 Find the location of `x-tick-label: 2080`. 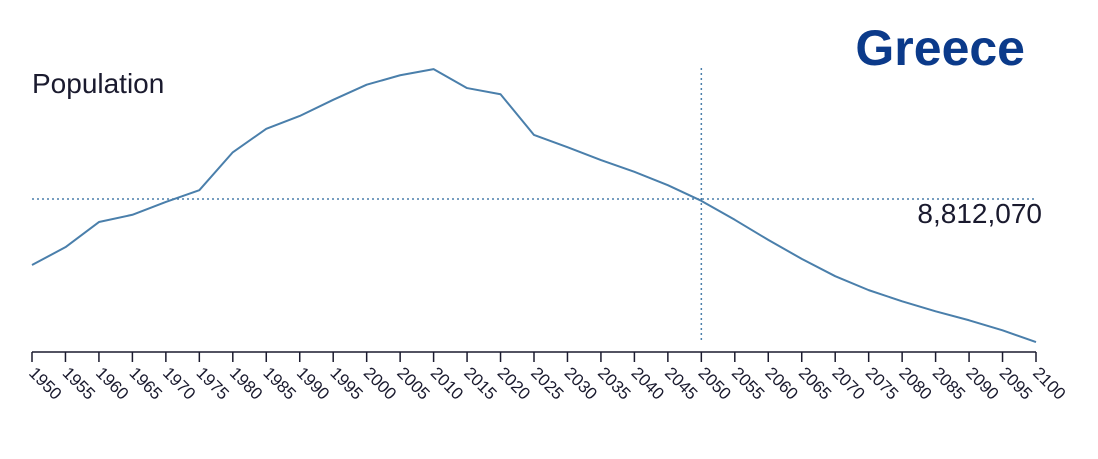

x-tick-label: 2080 is located at coordinates (915, 383).